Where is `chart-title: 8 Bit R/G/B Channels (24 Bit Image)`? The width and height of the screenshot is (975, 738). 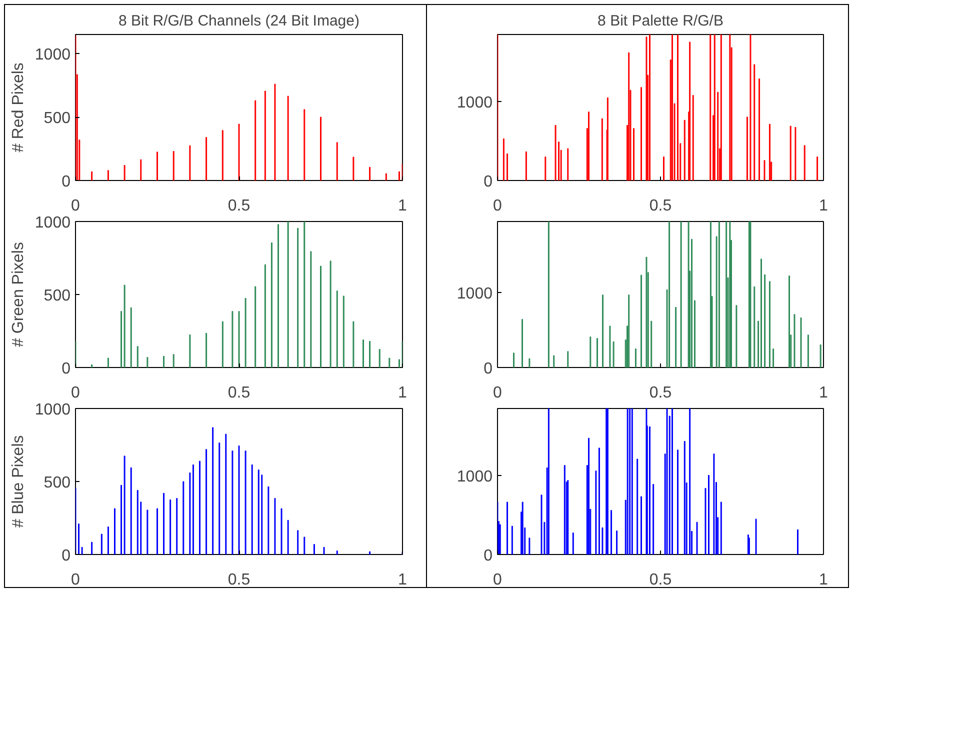
chart-title: 8 Bit R/G/B Channels (24 Bit Image) is located at coordinates (239, 21).